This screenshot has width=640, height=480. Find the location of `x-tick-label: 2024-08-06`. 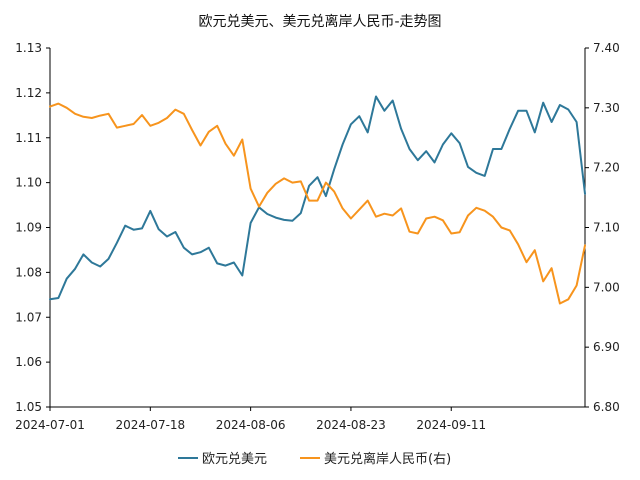

x-tick-label: 2024-08-06 is located at coordinates (251, 425).